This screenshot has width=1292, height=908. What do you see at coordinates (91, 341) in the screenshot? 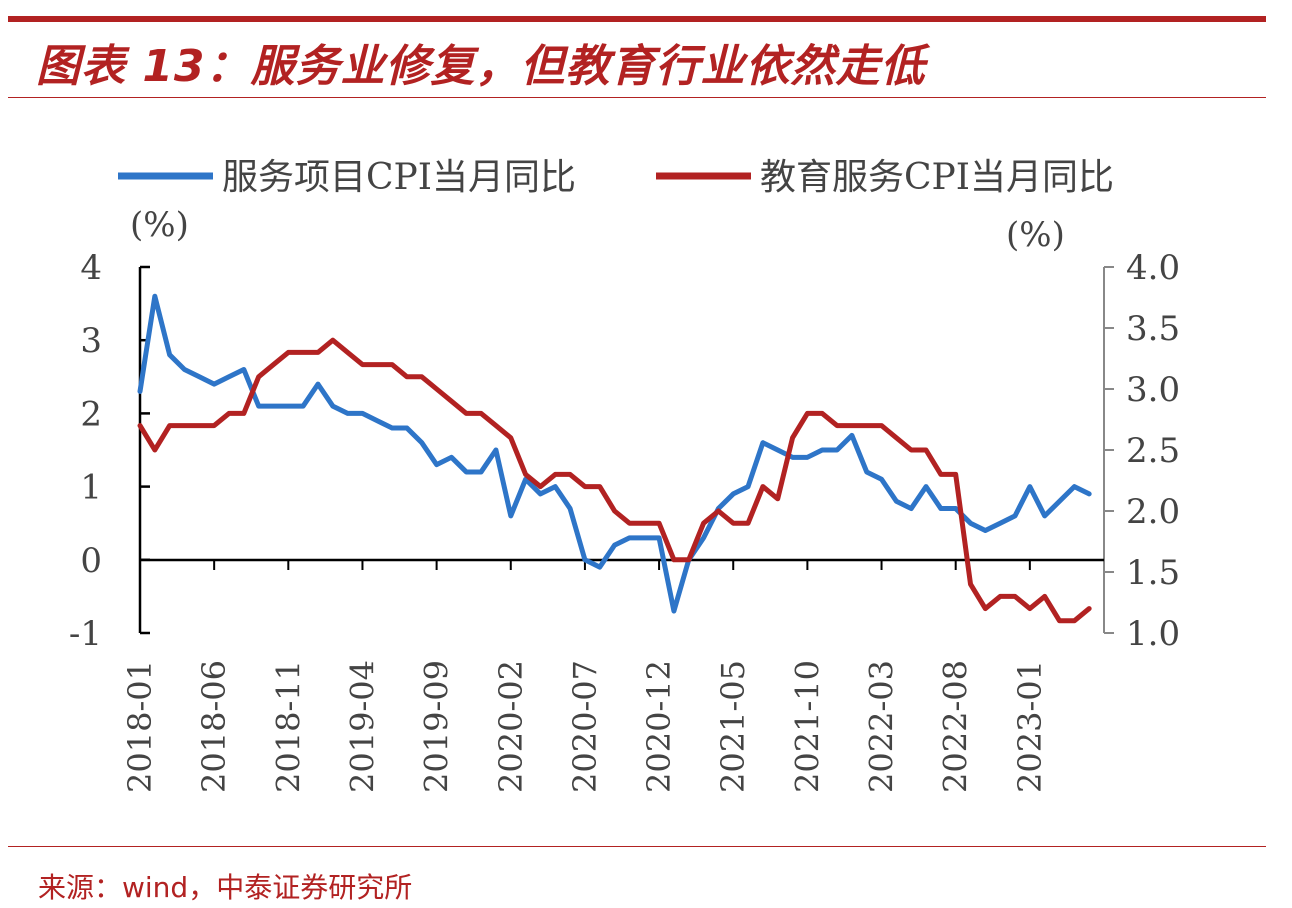
I see `left-axis-tick-label: 3` at bounding box center [91, 341].